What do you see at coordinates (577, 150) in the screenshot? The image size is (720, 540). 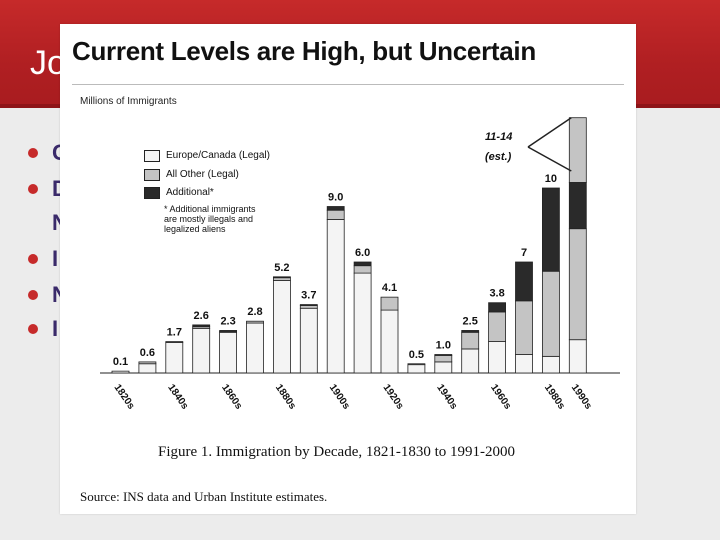 I see `bar-segment-estimate` at bounding box center [577, 150].